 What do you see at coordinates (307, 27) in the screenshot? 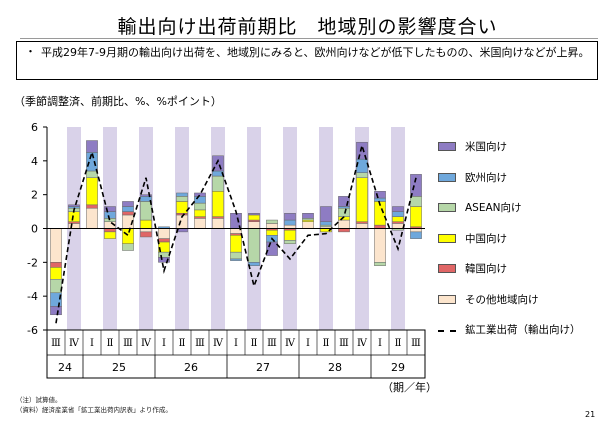
I see `page-title: 輸出向け出荷前期比 地域別の影響度合い` at bounding box center [307, 27].